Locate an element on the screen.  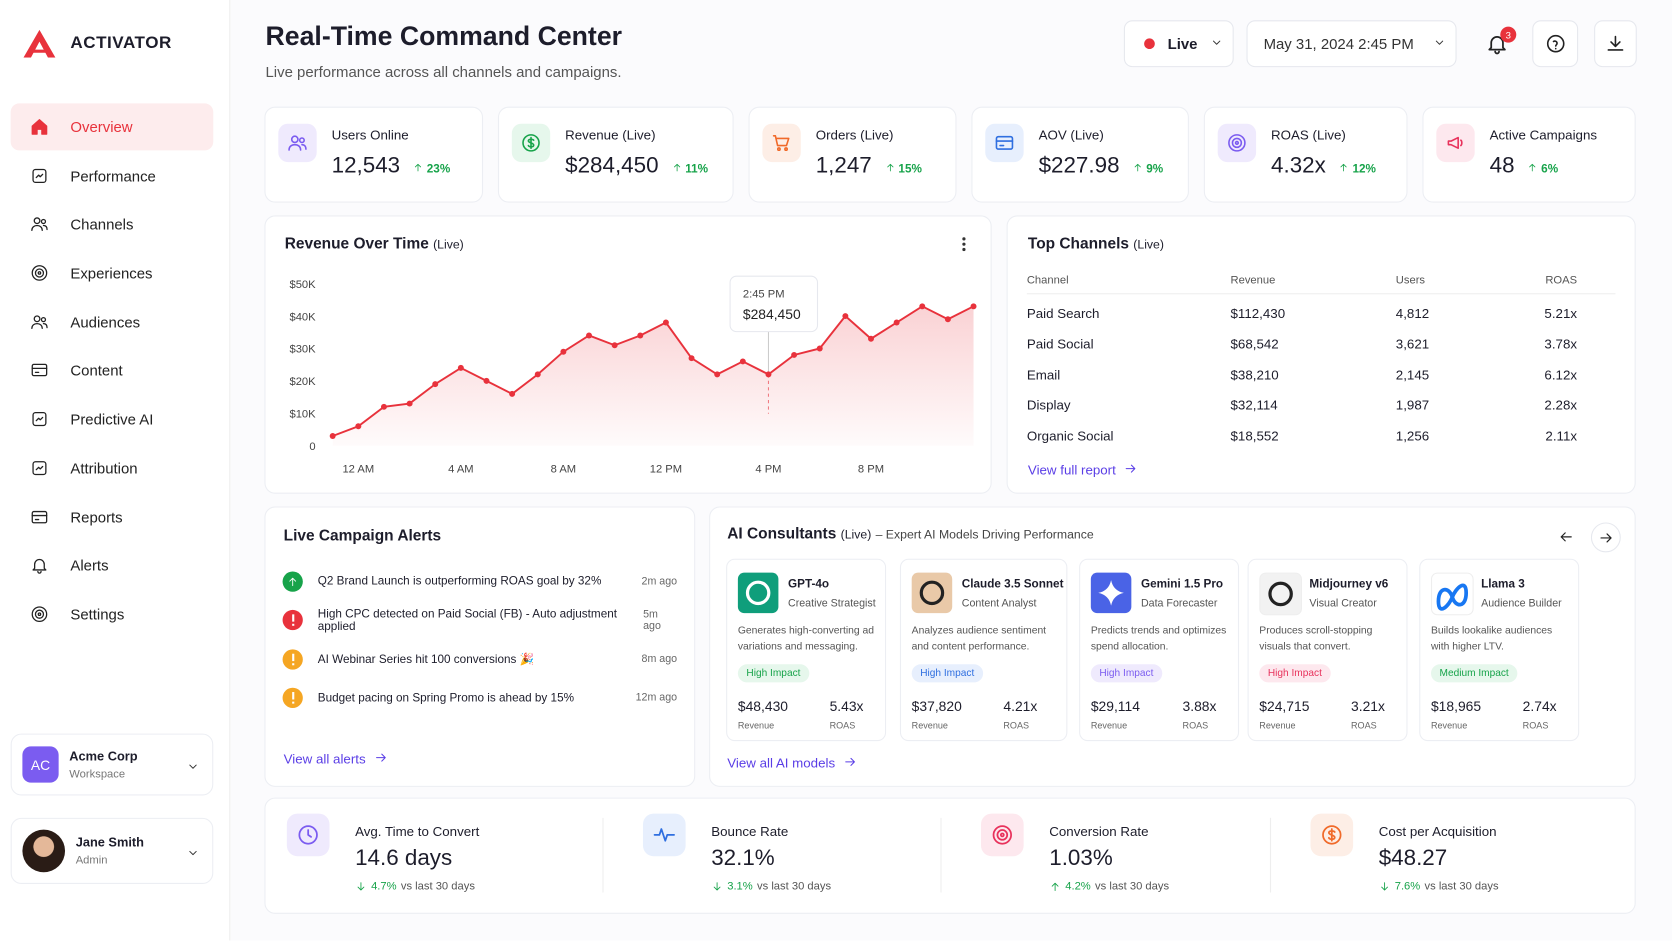
kpi-icon is located at coordinates (297, 143).